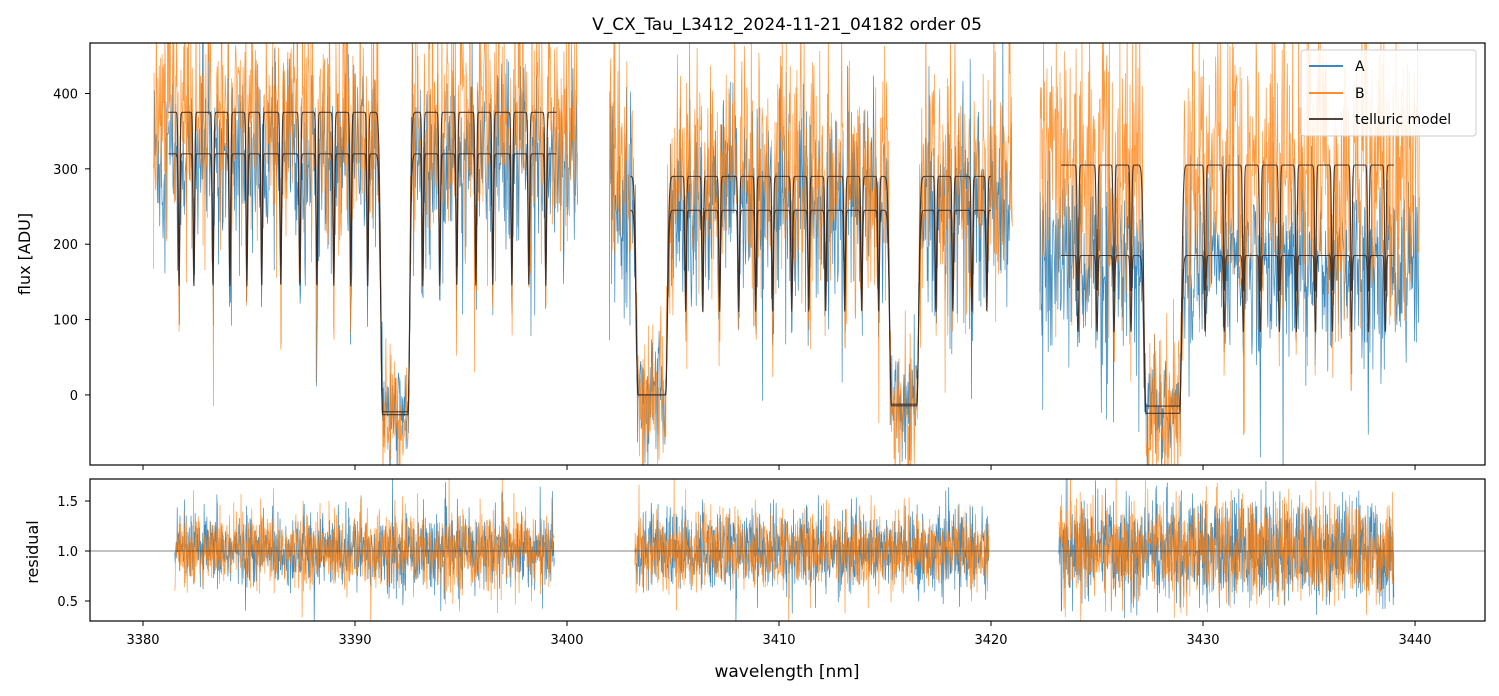 The height and width of the screenshot is (696, 1499). Describe the element at coordinates (354, 640) in the screenshot. I see `residual-x-tick-label: 3390` at that location.